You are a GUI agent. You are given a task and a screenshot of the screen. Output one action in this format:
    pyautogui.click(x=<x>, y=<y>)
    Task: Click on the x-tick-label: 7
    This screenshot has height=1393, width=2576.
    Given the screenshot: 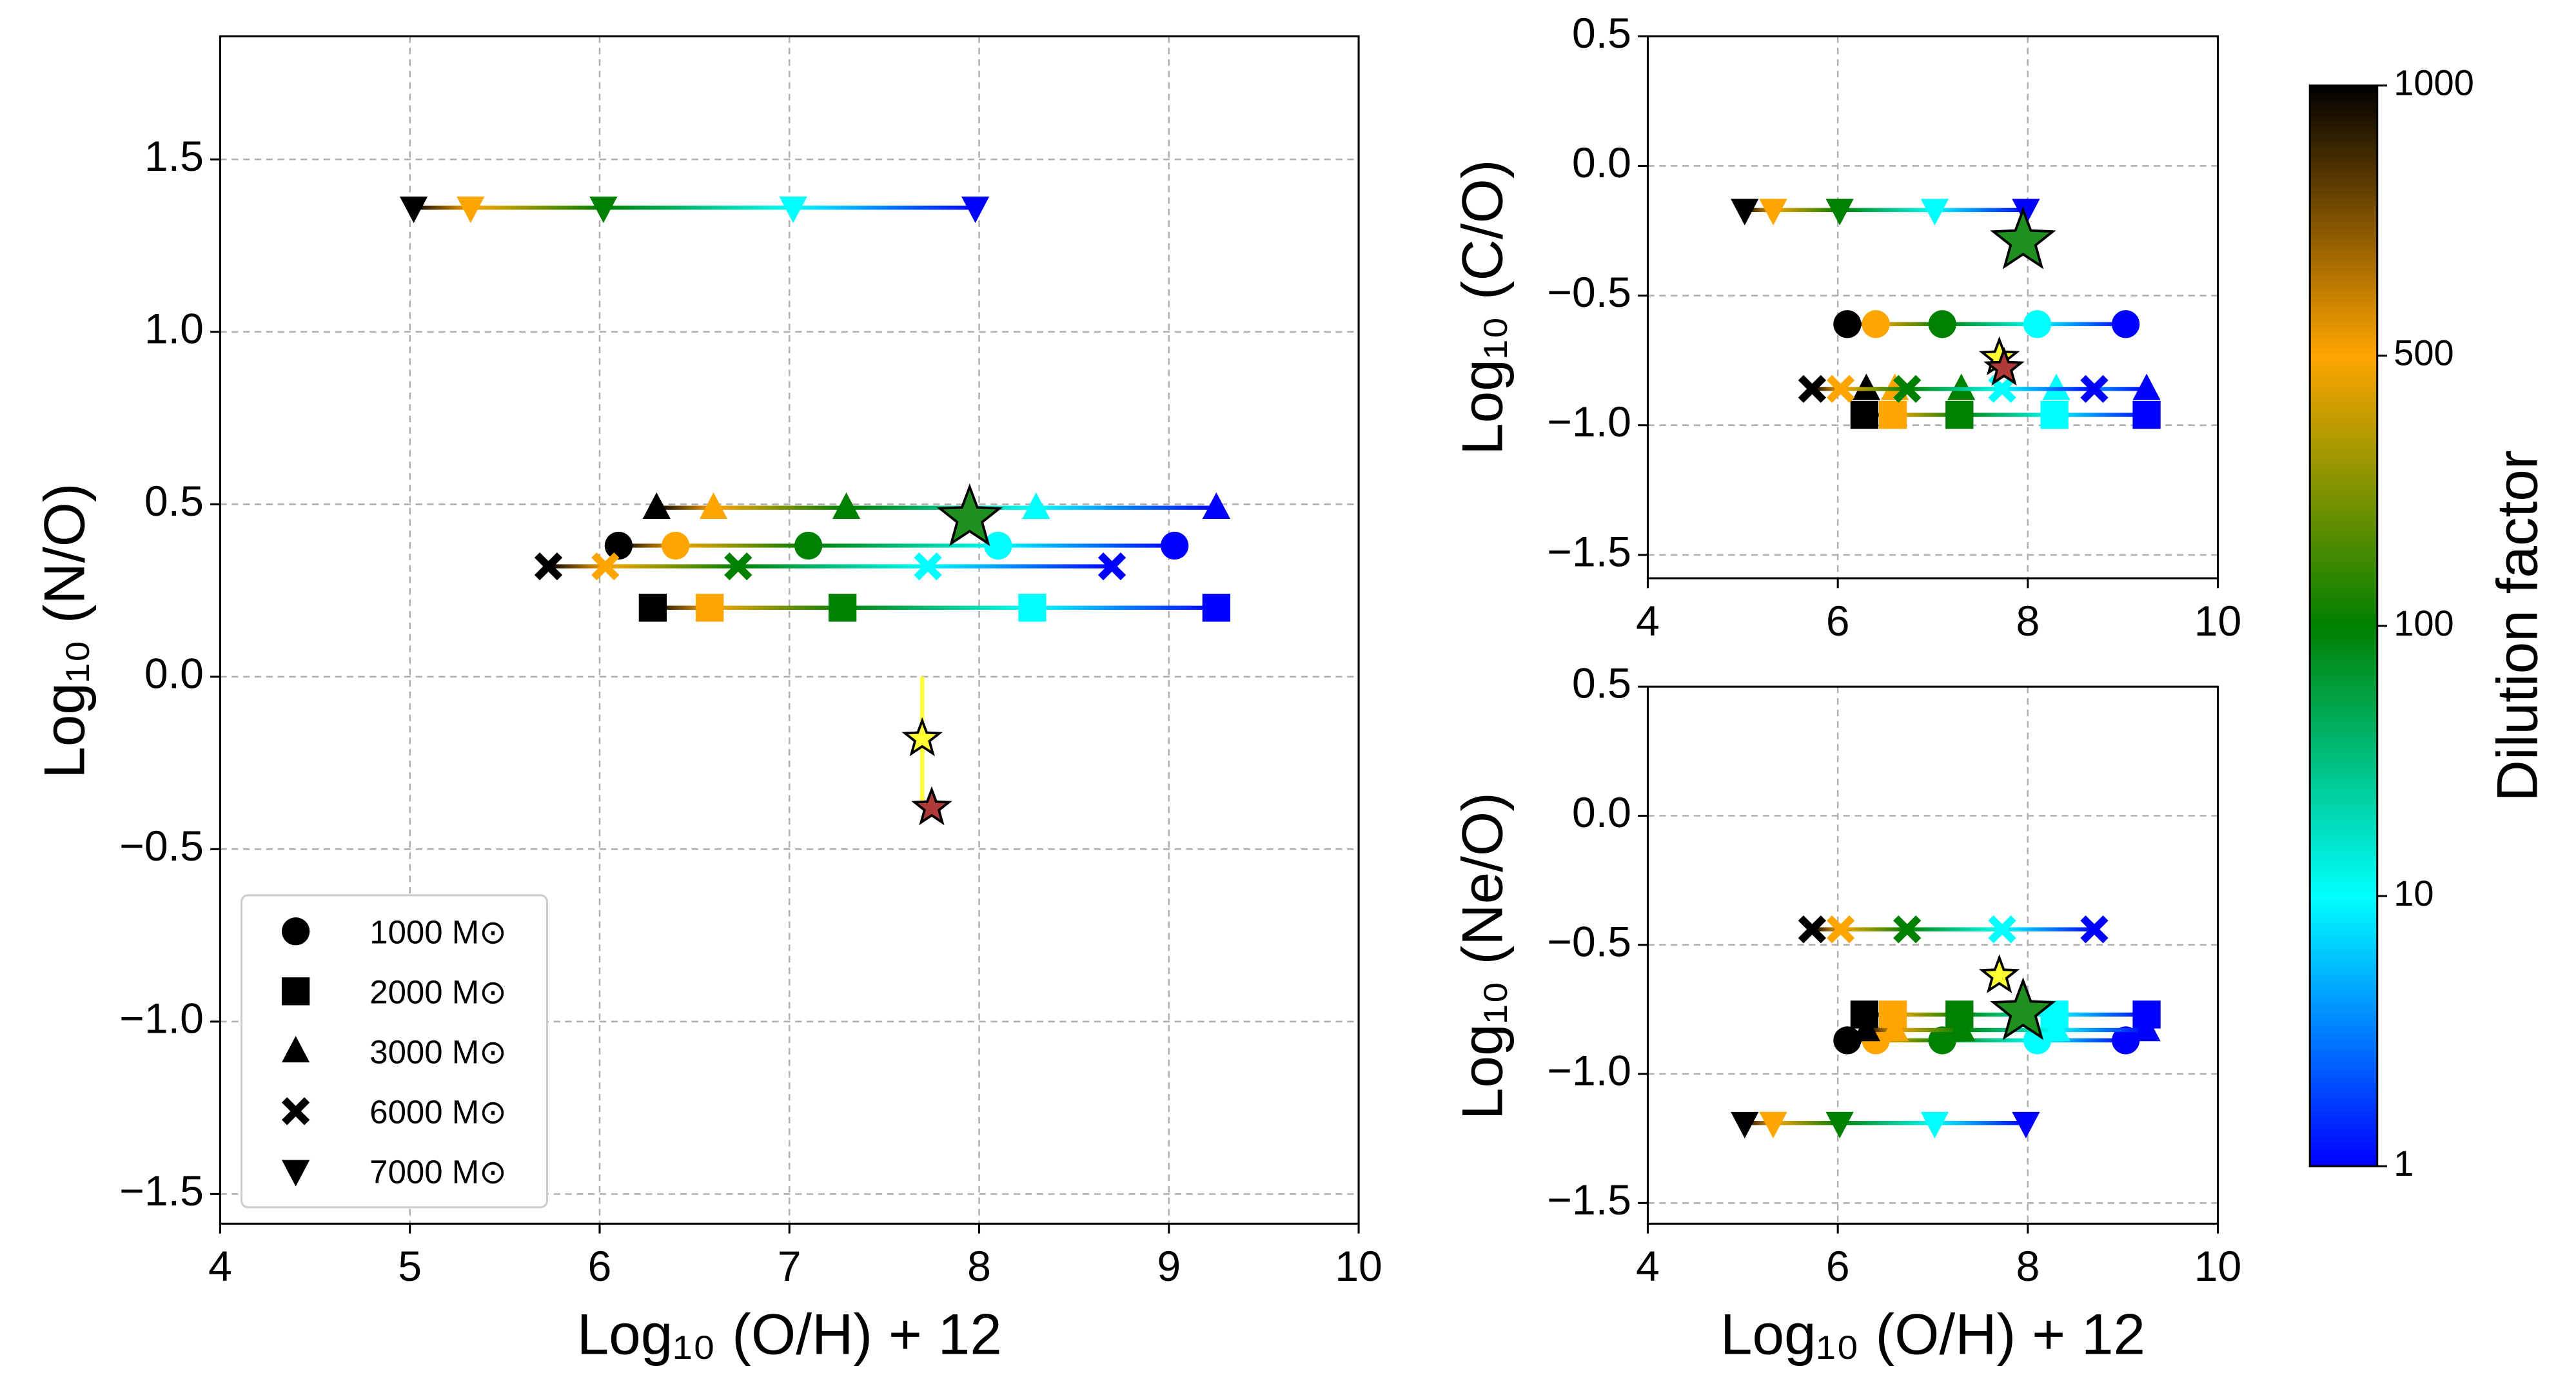 What is the action you would take?
    pyautogui.click(x=789, y=1267)
    